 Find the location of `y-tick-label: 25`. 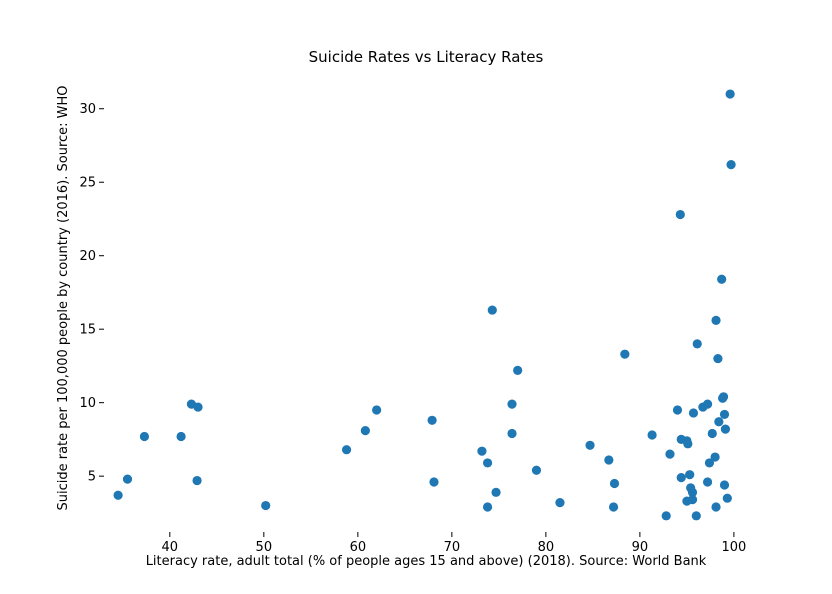

y-tick-label: 25 is located at coordinates (87, 183).